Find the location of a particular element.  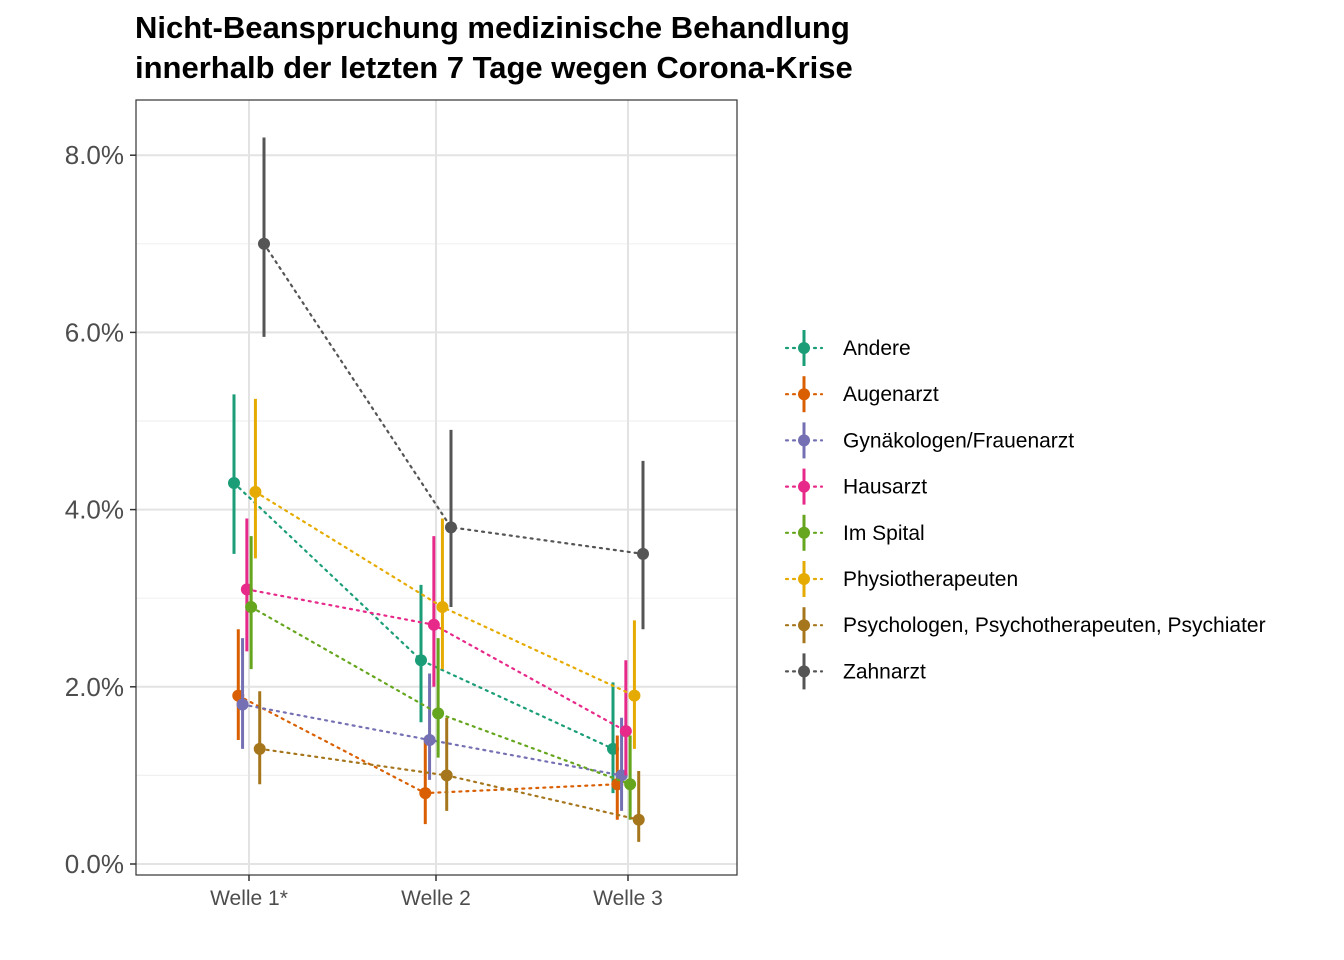

series-psychologen-psychotherapeuten-psychiater is located at coordinates (449, 766).